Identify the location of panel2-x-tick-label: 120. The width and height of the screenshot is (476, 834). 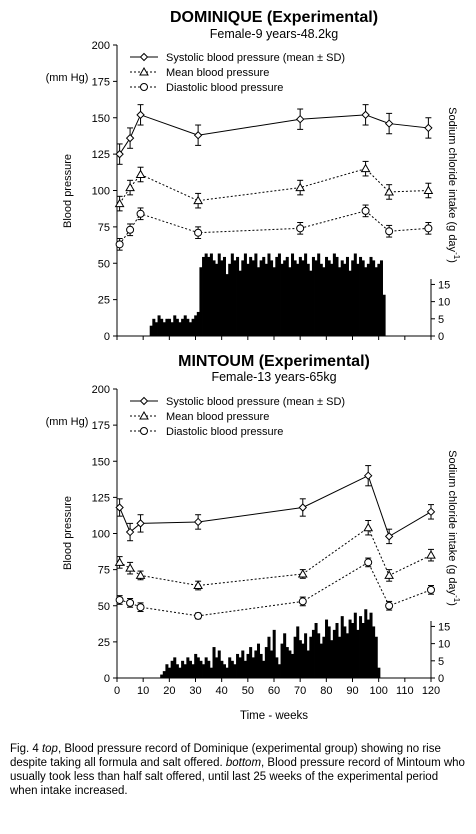
(431, 691).